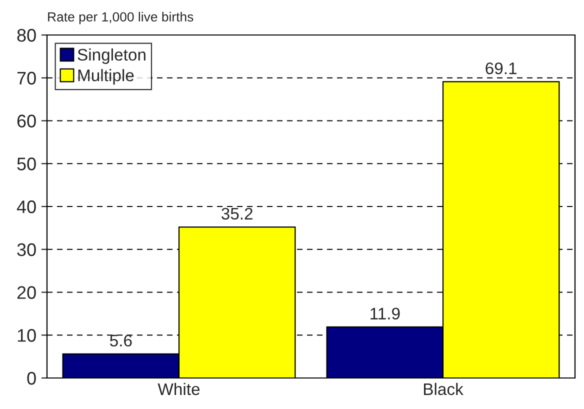 Image resolution: width=584 pixels, height=409 pixels. What do you see at coordinates (121, 18) in the screenshot?
I see `y-axis-title: Rate per 1,000 live births` at bounding box center [121, 18].